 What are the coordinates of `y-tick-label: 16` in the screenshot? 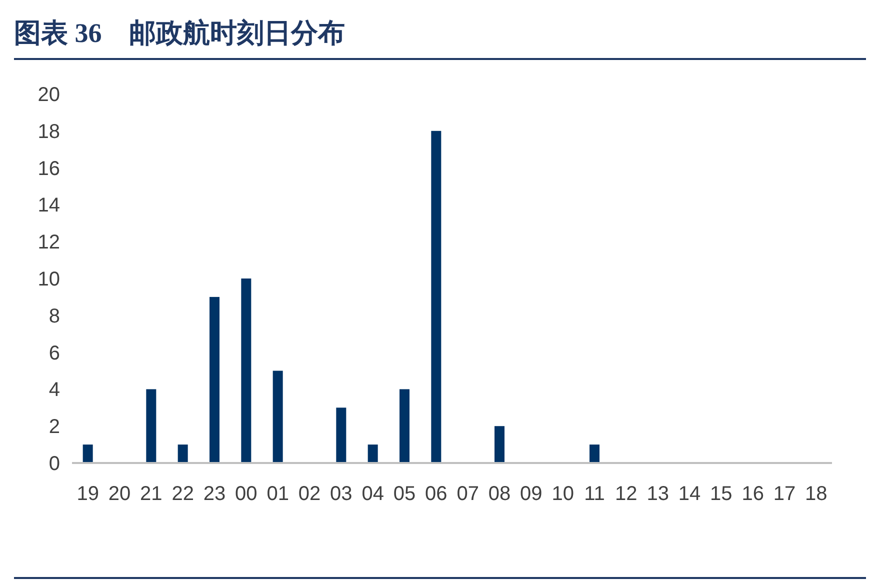 It's located at (49, 169).